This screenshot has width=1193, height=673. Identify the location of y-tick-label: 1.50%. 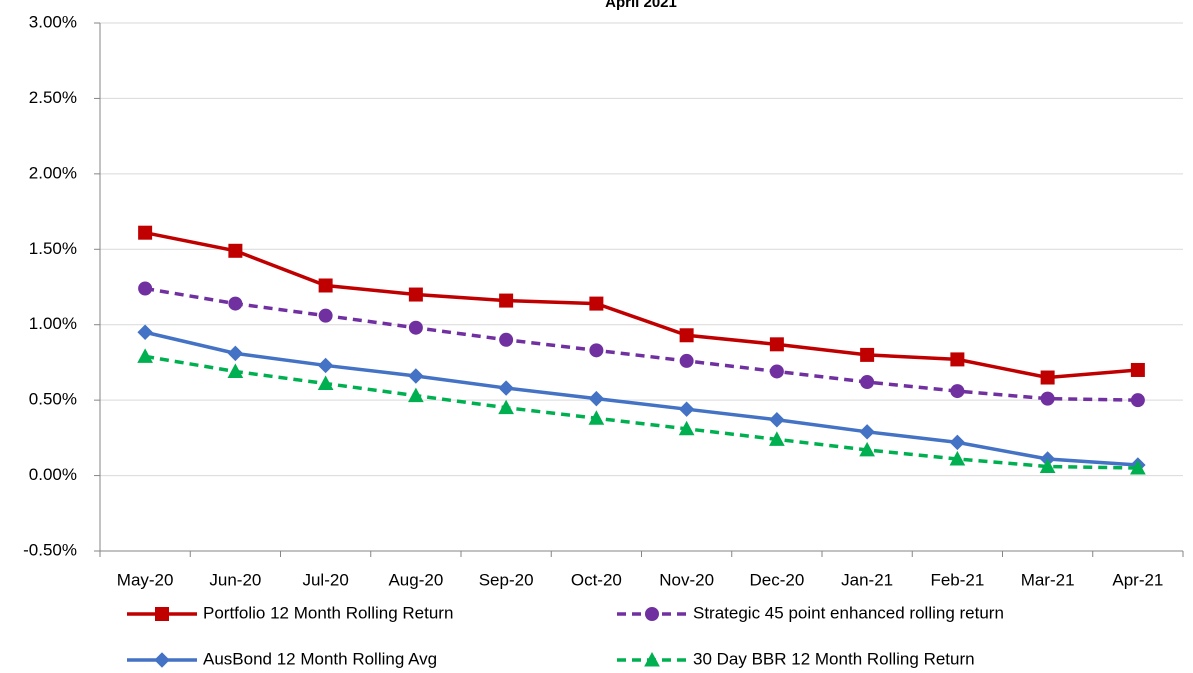
(53, 248).